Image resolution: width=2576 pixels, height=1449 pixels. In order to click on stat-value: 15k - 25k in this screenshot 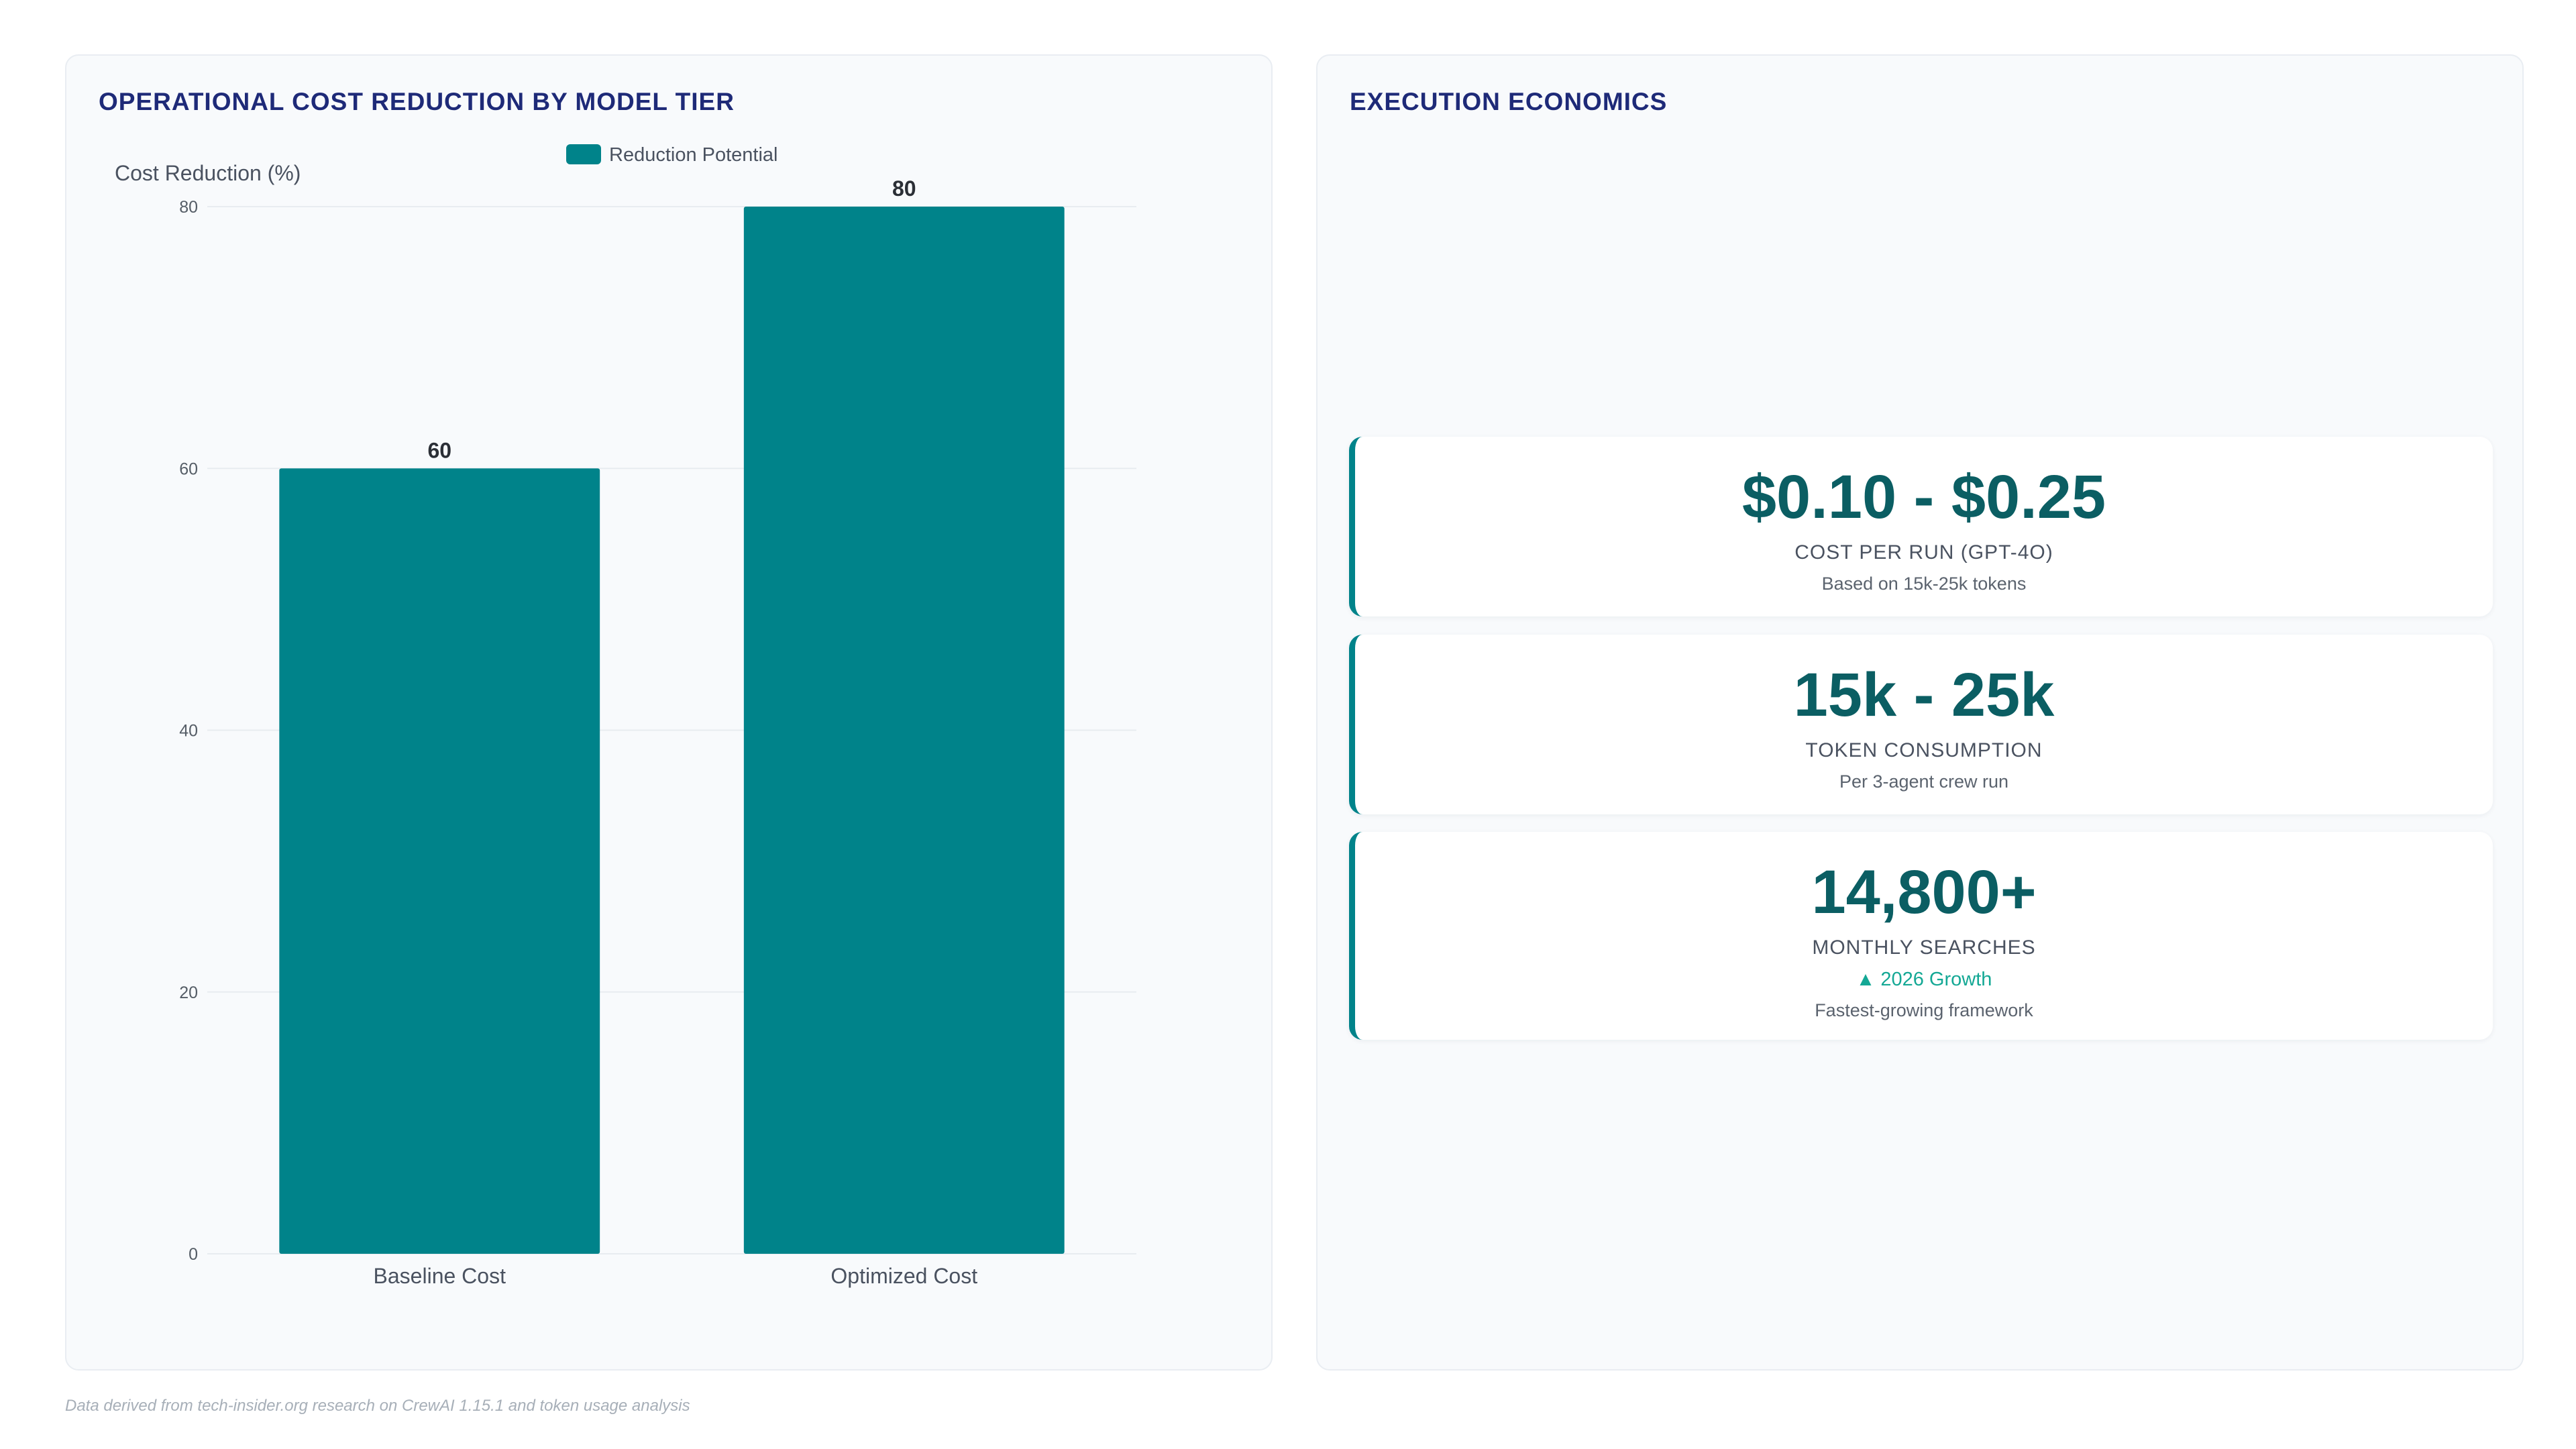, I will do `click(1924, 695)`.